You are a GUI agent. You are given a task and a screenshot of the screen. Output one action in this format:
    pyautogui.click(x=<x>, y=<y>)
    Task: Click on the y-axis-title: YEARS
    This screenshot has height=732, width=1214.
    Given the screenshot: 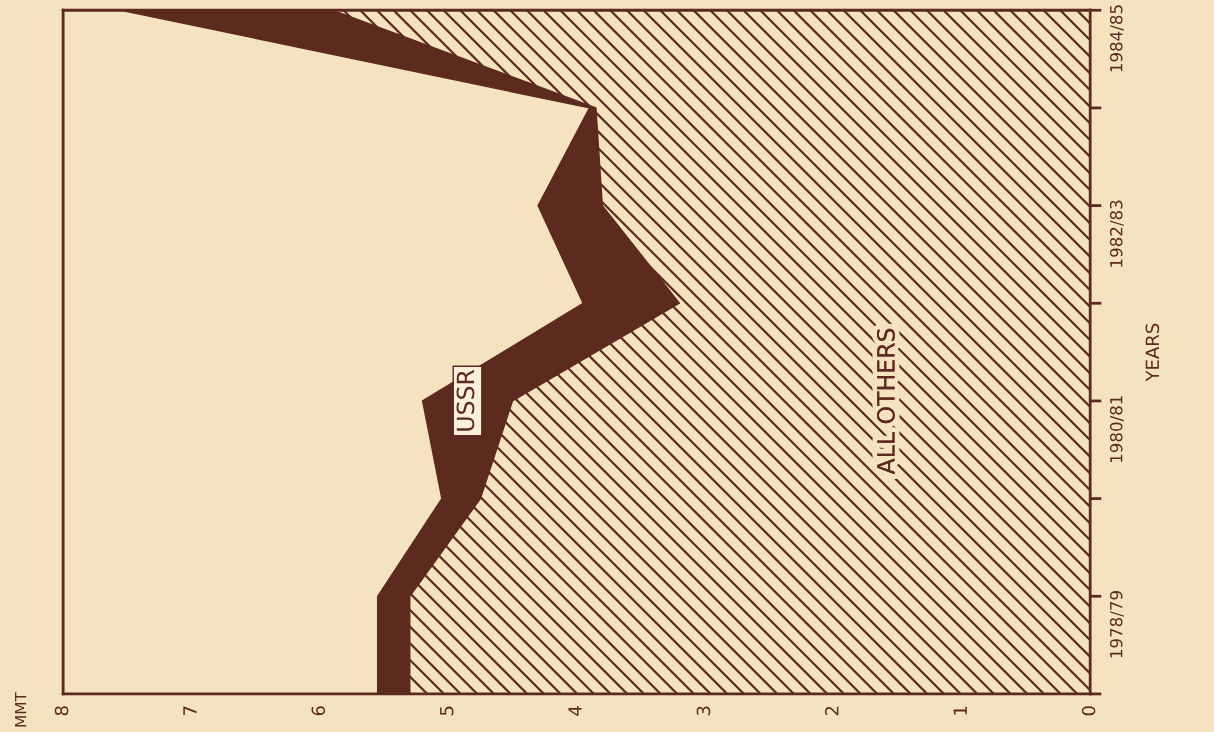 What is the action you would take?
    pyautogui.click(x=1152, y=352)
    